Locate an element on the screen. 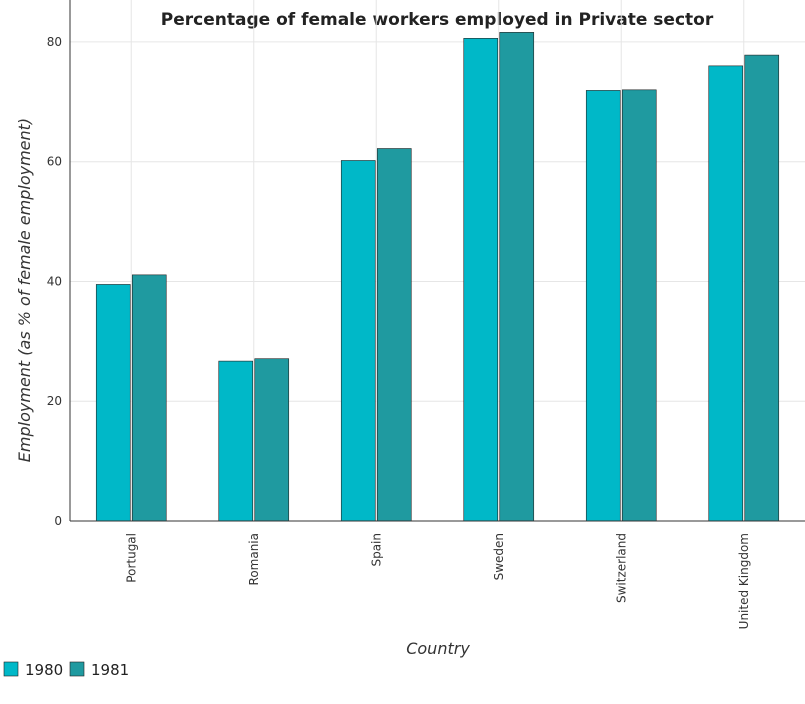  legend: 1980 1981 is located at coordinates (66, 670).